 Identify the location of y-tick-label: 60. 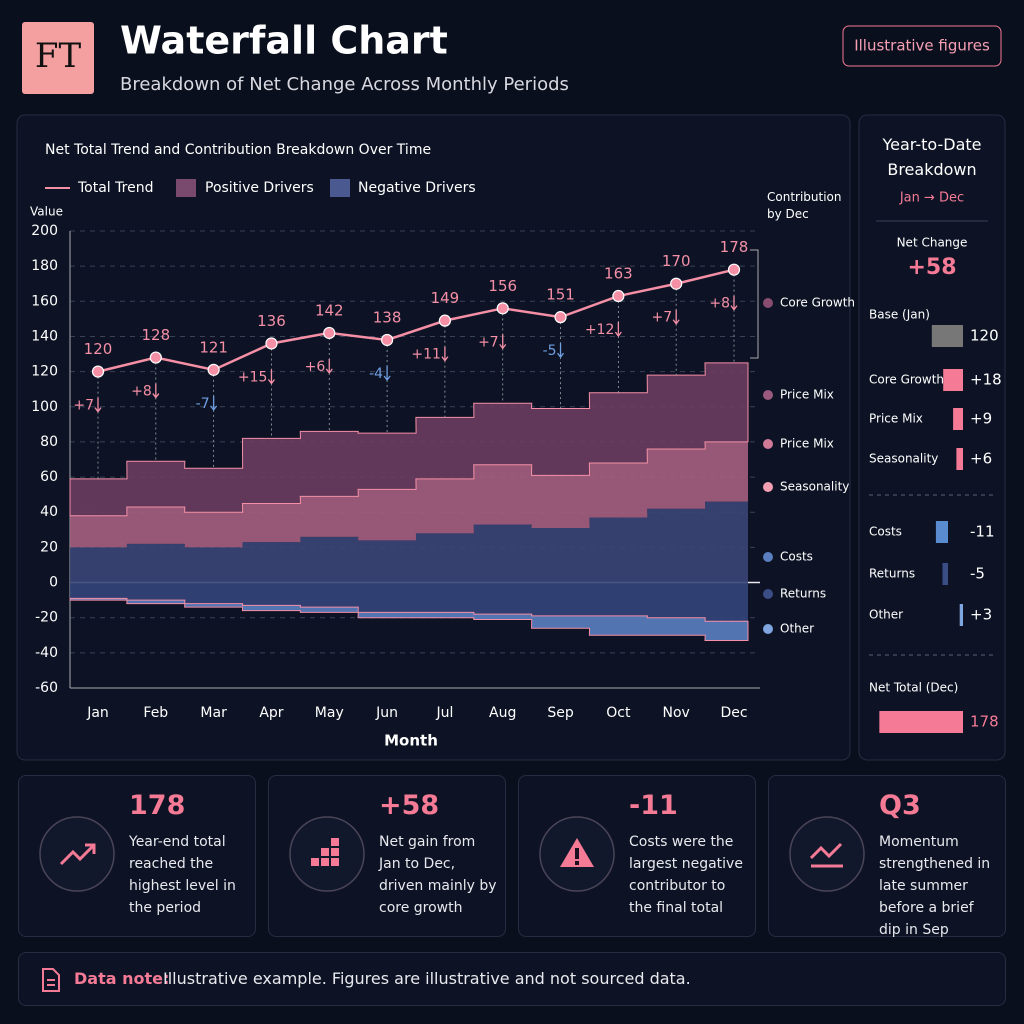
(49, 477).